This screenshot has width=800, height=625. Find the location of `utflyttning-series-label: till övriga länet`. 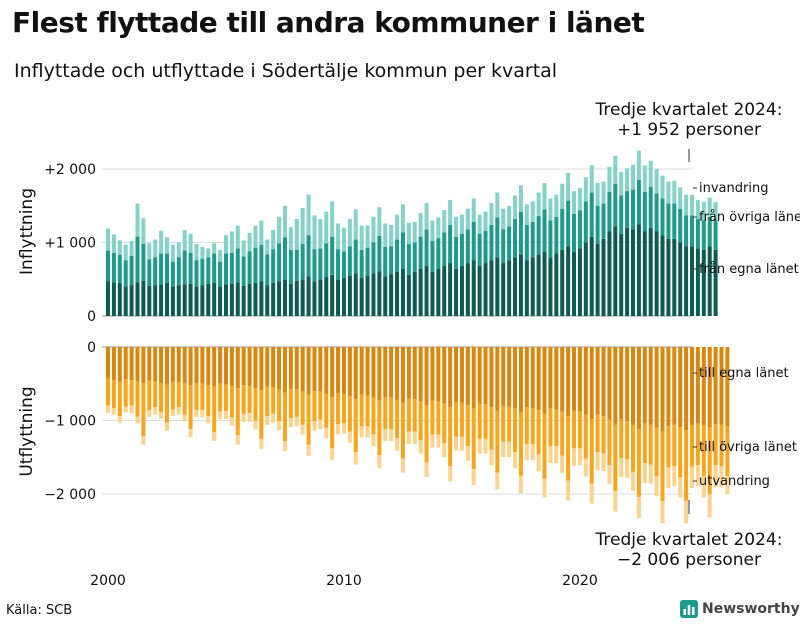

utflyttning-series-label: till övriga länet is located at coordinates (748, 447).